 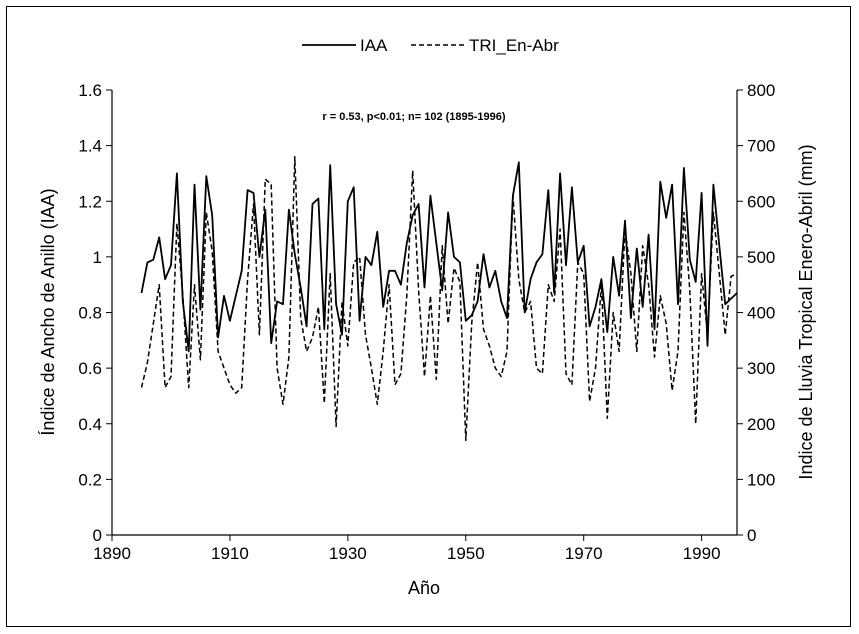 What do you see at coordinates (97, 535) in the screenshot?
I see `y-left-tick-label: 0` at bounding box center [97, 535].